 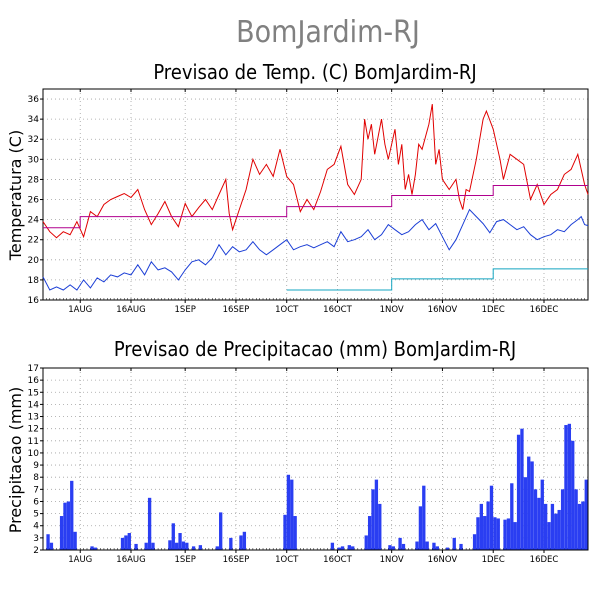 I want to click on y-tick-label: 36, so click(x=34, y=100).